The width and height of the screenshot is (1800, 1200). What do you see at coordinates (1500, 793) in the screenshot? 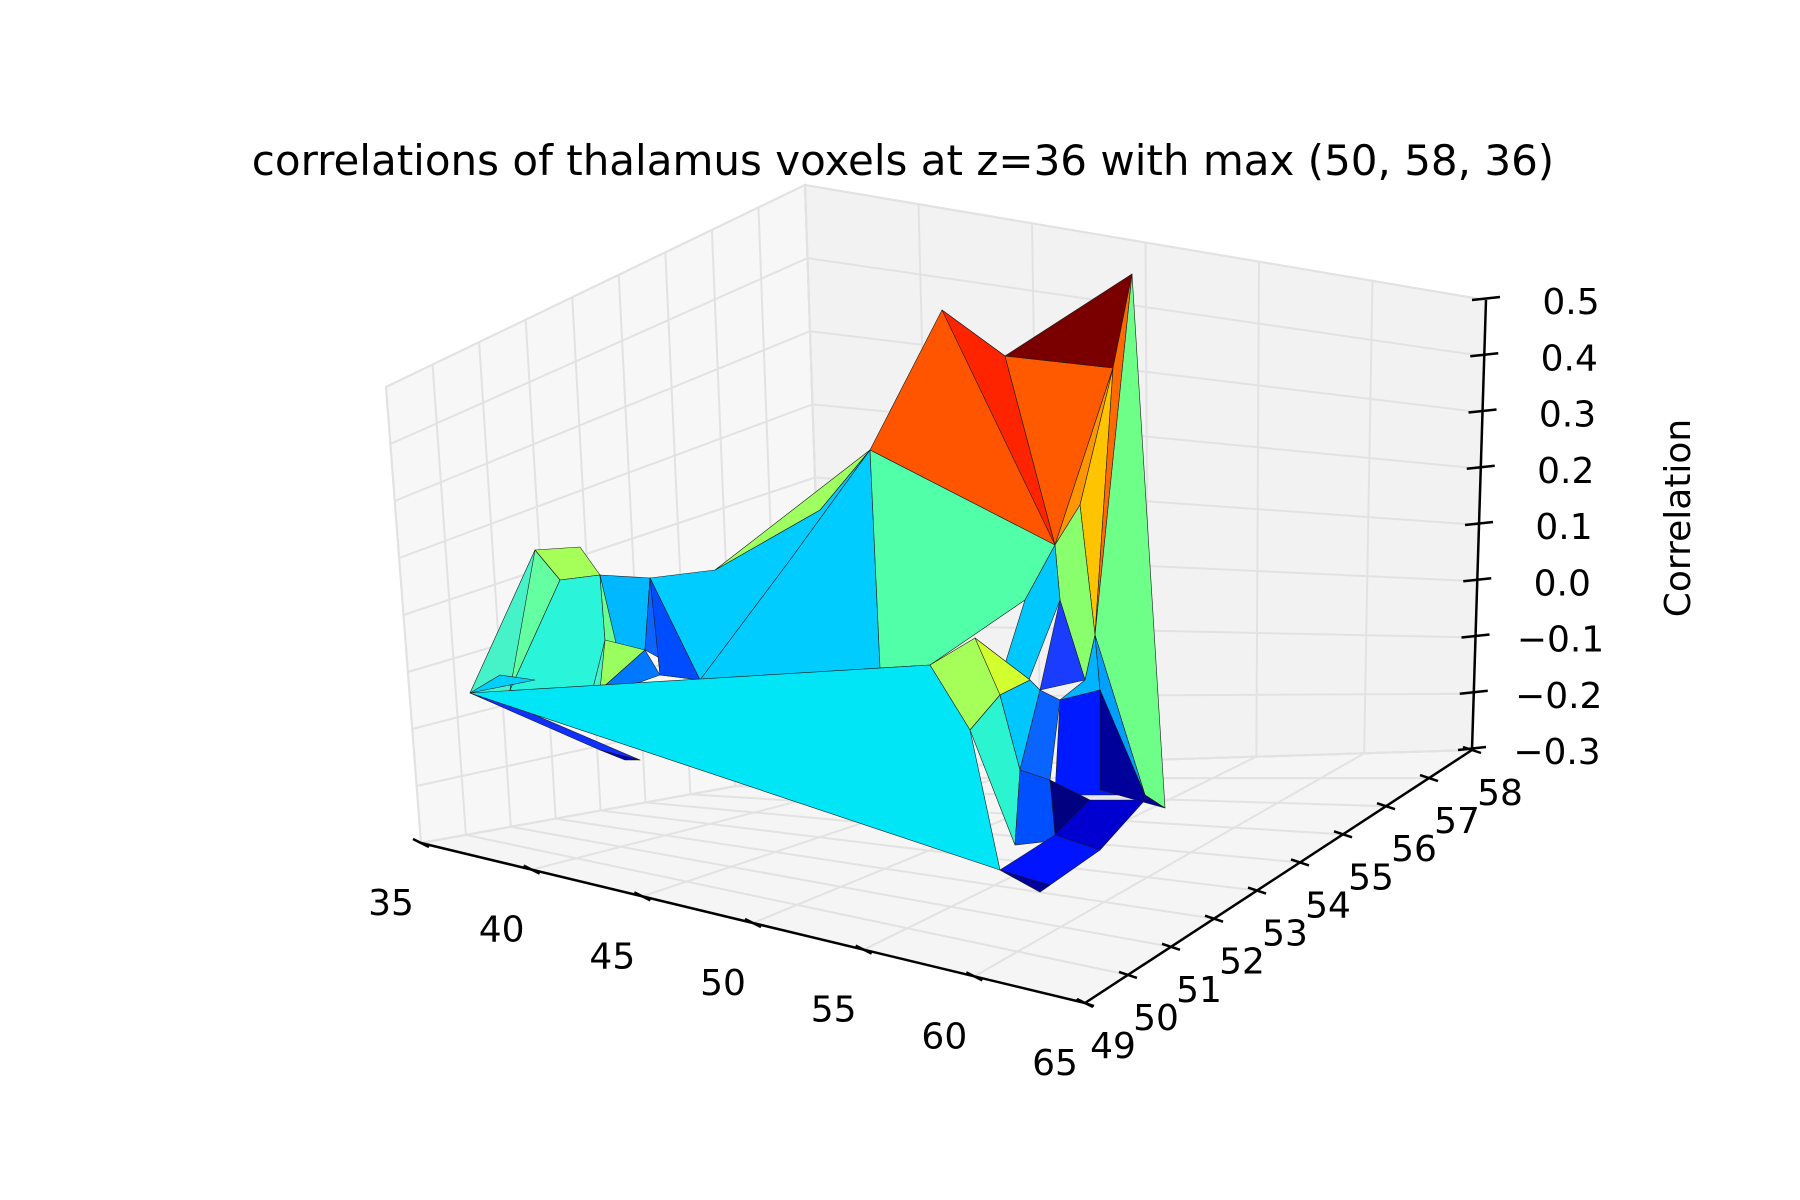
I see `y-tick-label: 58` at bounding box center [1500, 793].